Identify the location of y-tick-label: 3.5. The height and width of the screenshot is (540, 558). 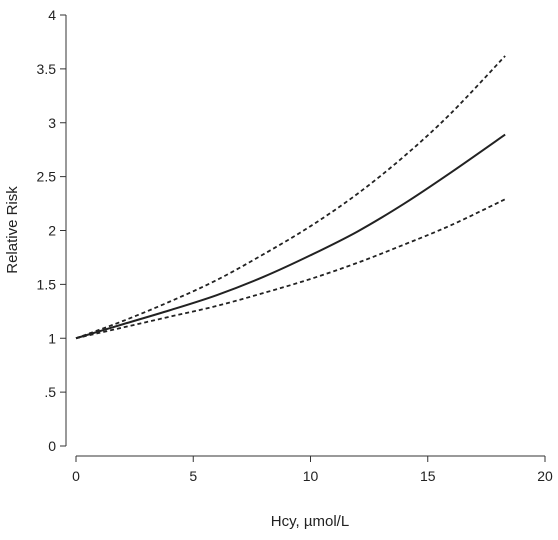
(47, 69).